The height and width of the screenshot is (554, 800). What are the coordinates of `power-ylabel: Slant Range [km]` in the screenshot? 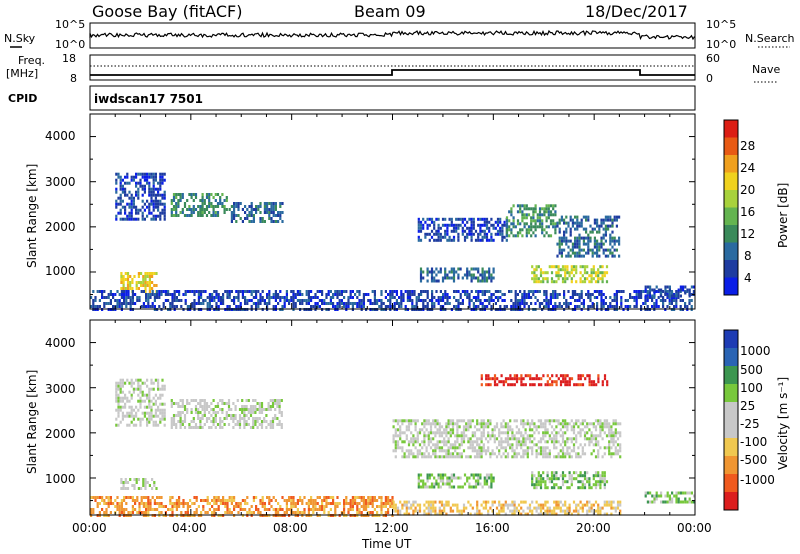 It's located at (32, 216).